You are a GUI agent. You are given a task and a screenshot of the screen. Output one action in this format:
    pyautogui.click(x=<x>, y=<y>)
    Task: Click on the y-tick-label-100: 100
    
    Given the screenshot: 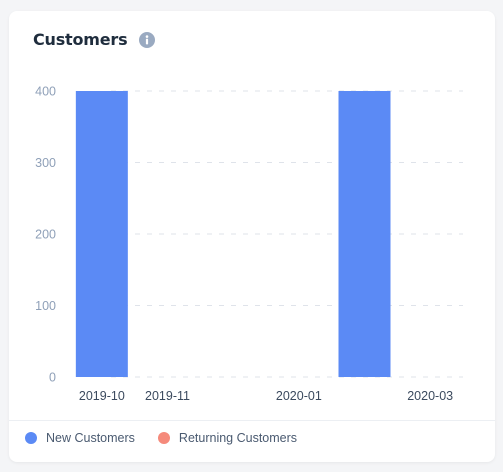 What is the action you would take?
    pyautogui.click(x=45, y=306)
    